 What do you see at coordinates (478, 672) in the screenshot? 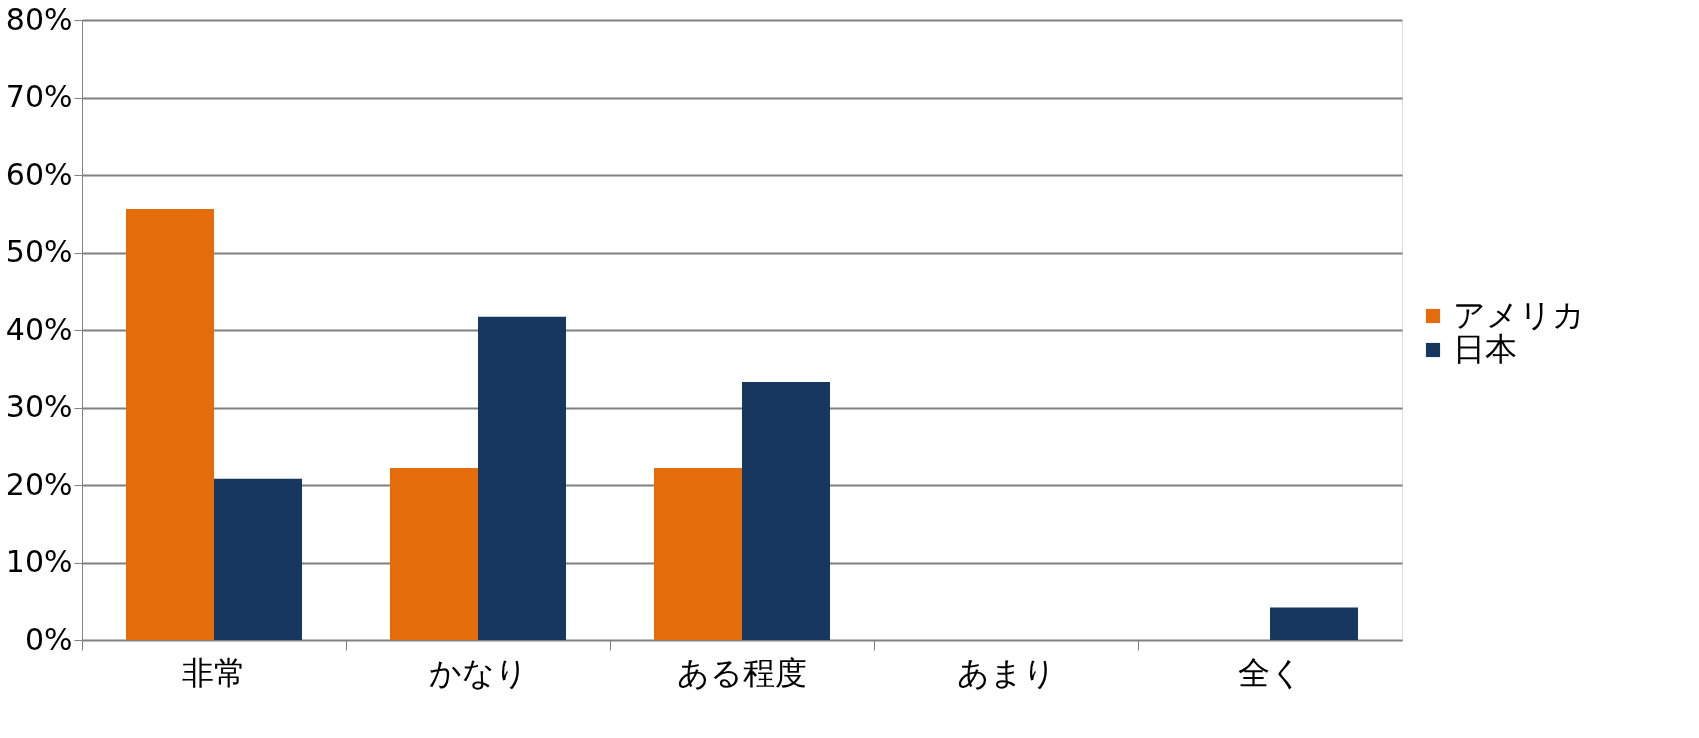
I see `x-tick-label: かなり` at bounding box center [478, 672].